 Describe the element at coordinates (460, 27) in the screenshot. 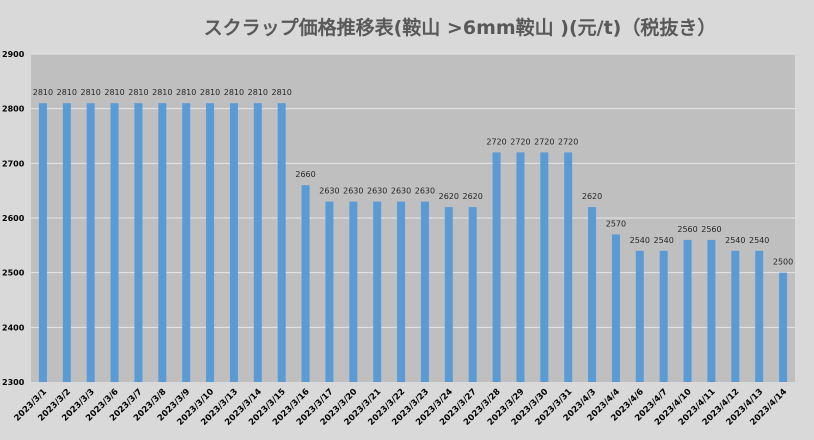

I see `chart-title: スクラップ価格推移表(鞍山 >6mm鞍山 )(元/t)（税抜き）` at that location.